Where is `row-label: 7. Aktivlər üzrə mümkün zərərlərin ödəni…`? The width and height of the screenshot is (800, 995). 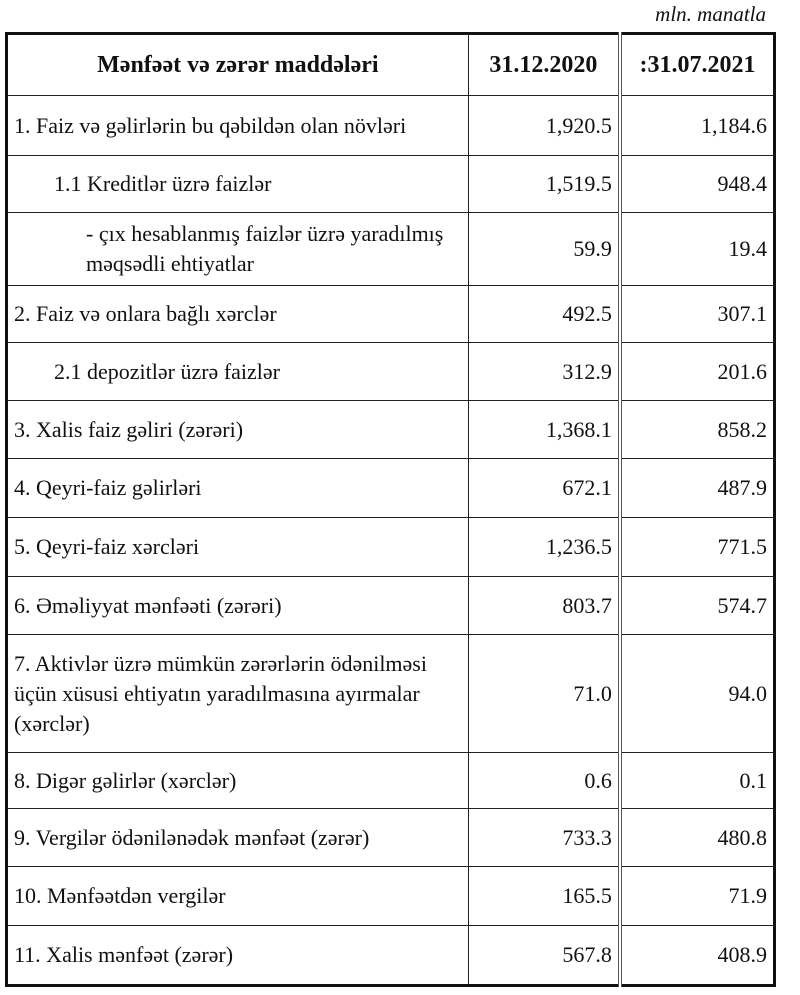
row-label: 7. Aktivlər üzrə mümkün zərərlərin ödəni… is located at coordinates (237, 693).